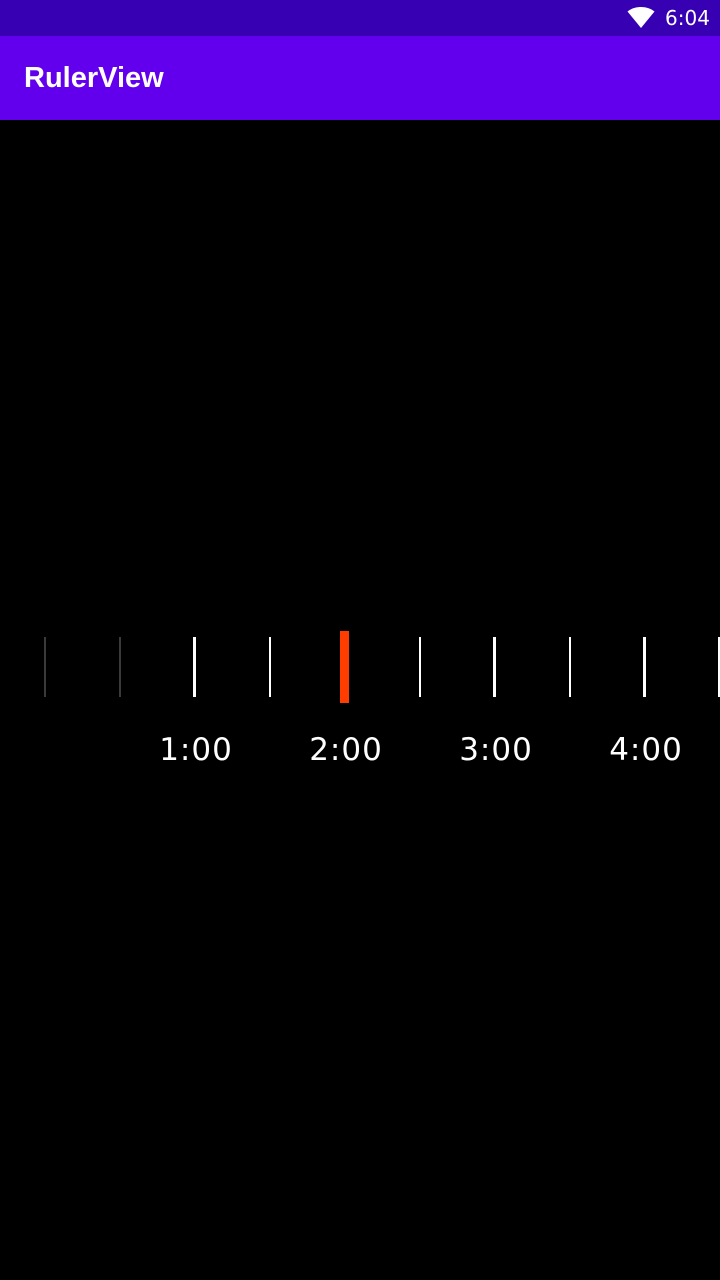 This screenshot has width=720, height=1280. What do you see at coordinates (344, 667) in the screenshot?
I see `ruler-indicator` at bounding box center [344, 667].